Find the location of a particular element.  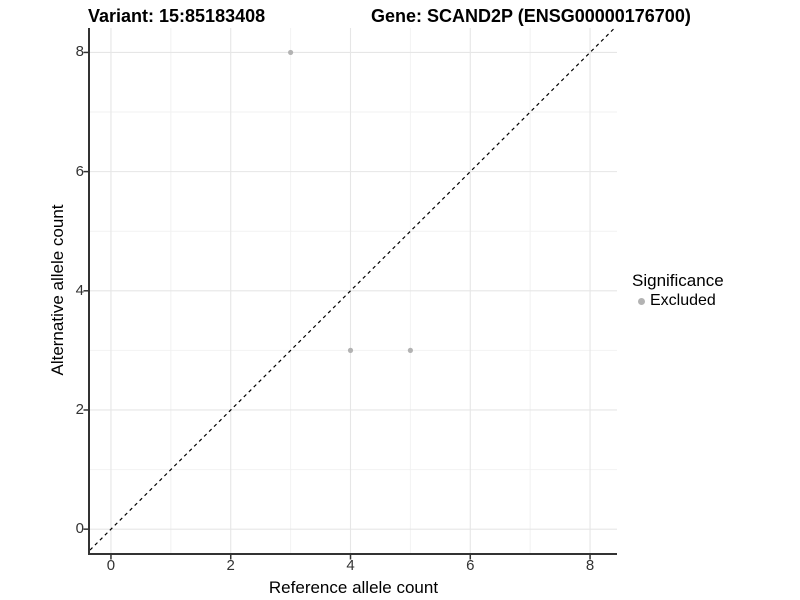

x-tick-label: 4 is located at coordinates (350, 565).